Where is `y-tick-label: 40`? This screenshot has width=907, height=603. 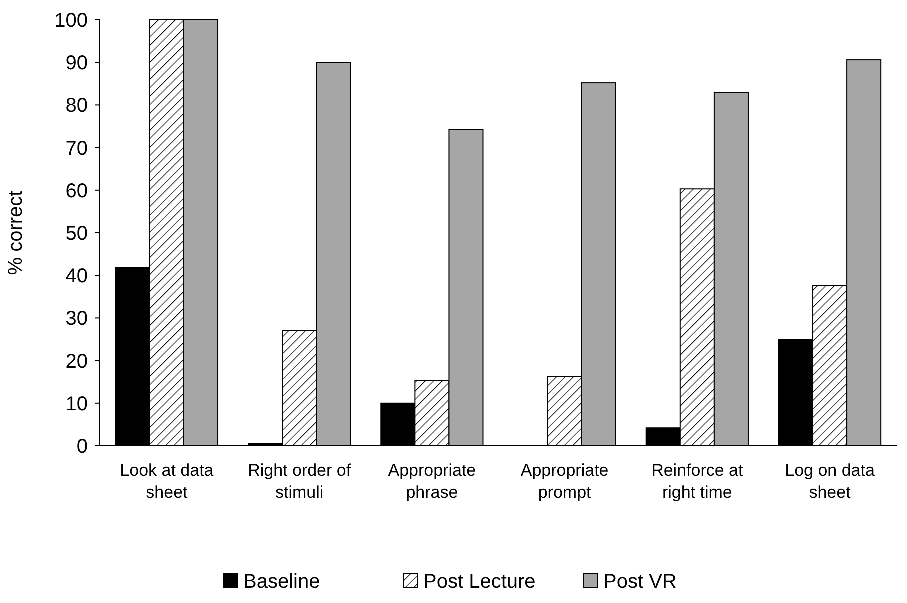 y-tick-label: 40 is located at coordinates (77, 277).